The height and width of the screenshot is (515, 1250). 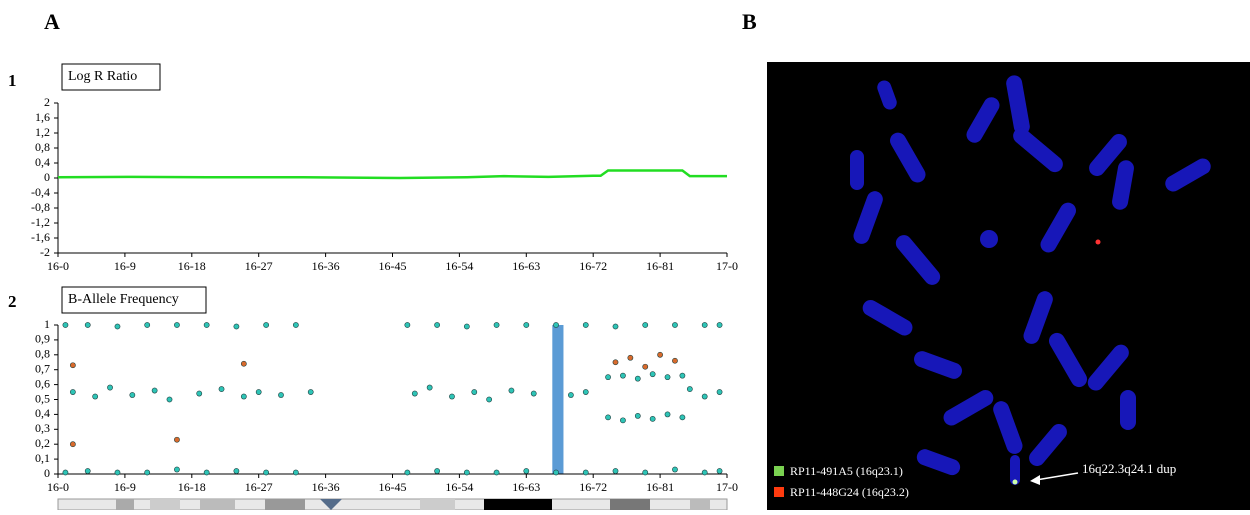 What do you see at coordinates (47, 102) in the screenshot?
I see `y-tick-label: 2` at bounding box center [47, 102].